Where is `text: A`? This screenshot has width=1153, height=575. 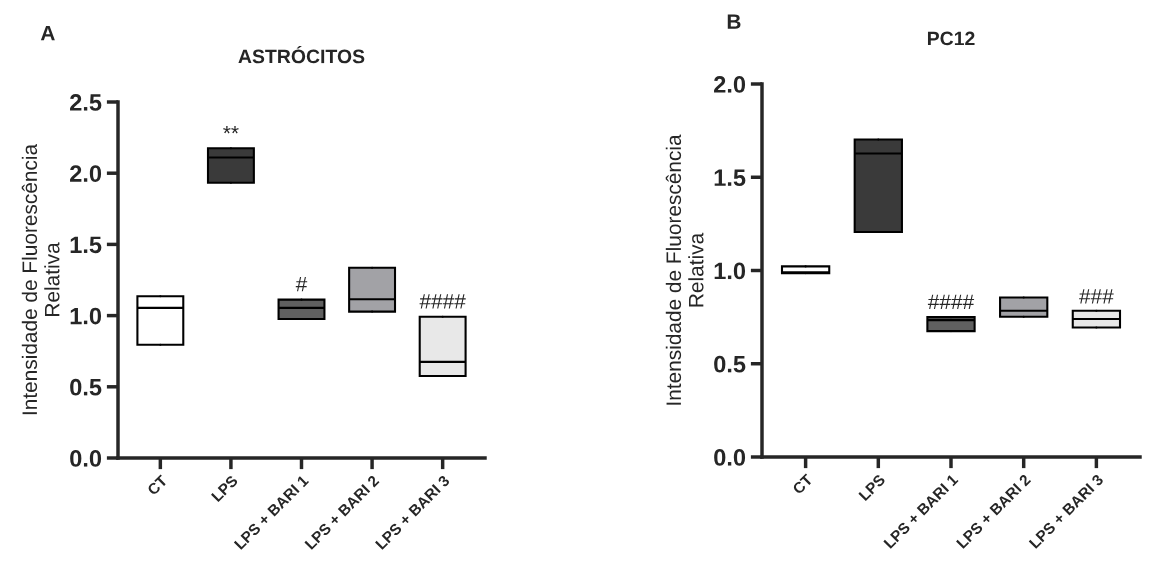 text: A is located at coordinates (47, 33).